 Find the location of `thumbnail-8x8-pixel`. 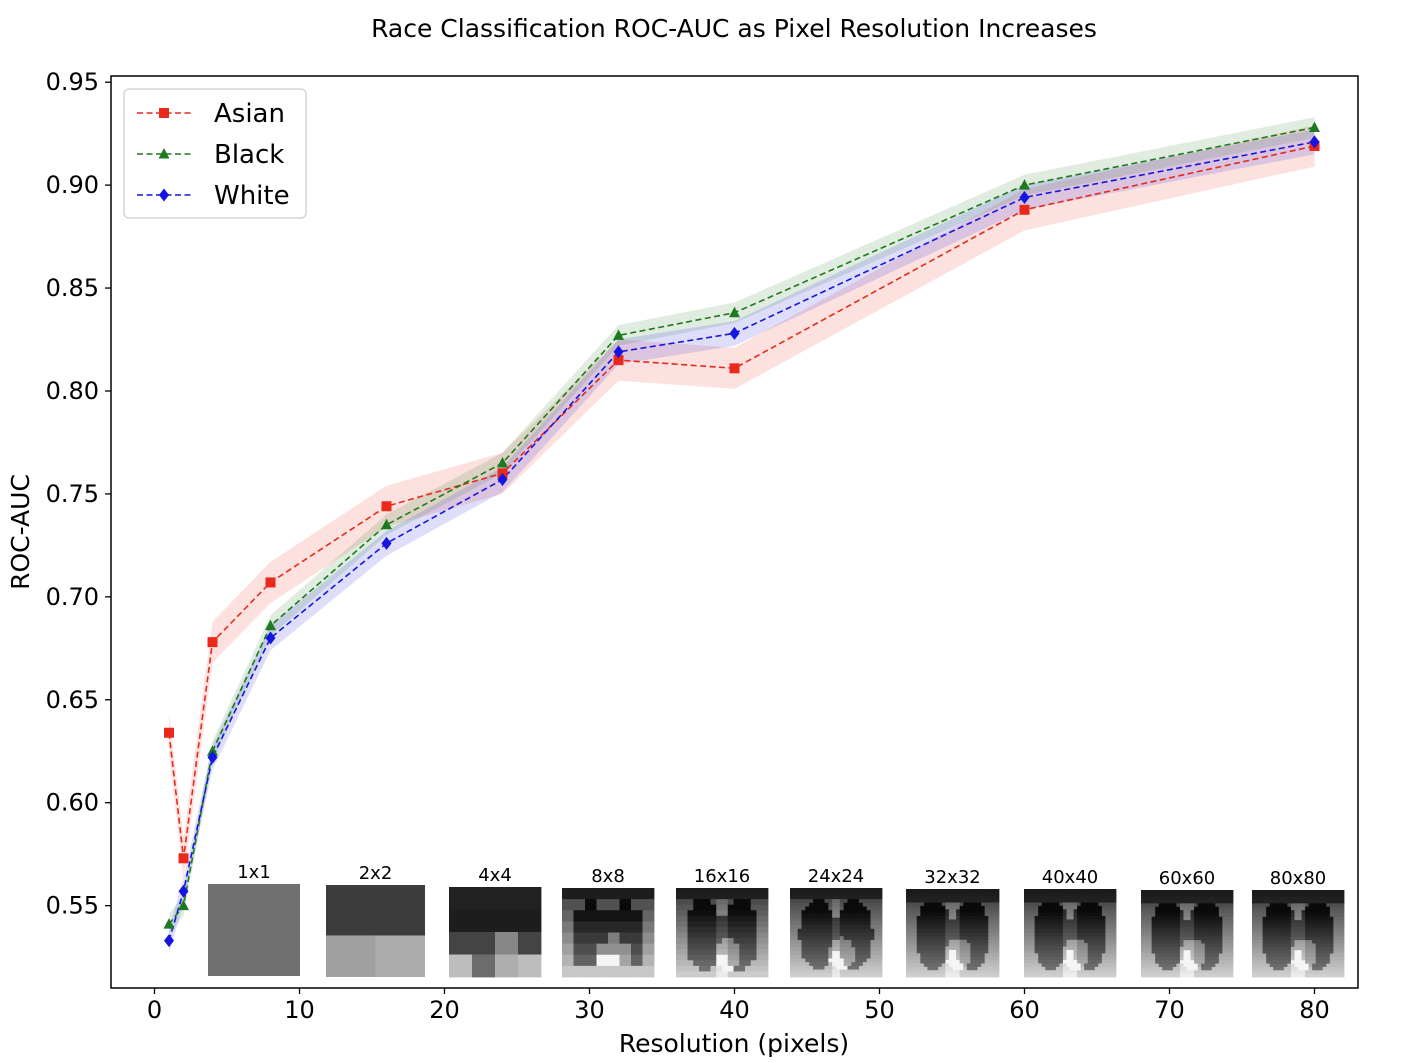

thumbnail-8x8-pixel is located at coordinates (625, 938).